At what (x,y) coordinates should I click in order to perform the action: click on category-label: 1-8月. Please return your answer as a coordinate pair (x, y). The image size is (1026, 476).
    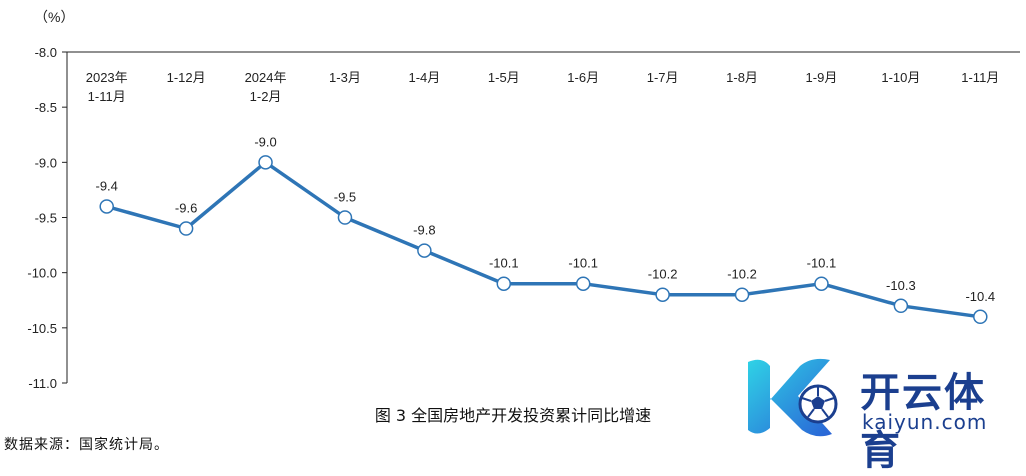
    Looking at the image, I should click on (742, 77).